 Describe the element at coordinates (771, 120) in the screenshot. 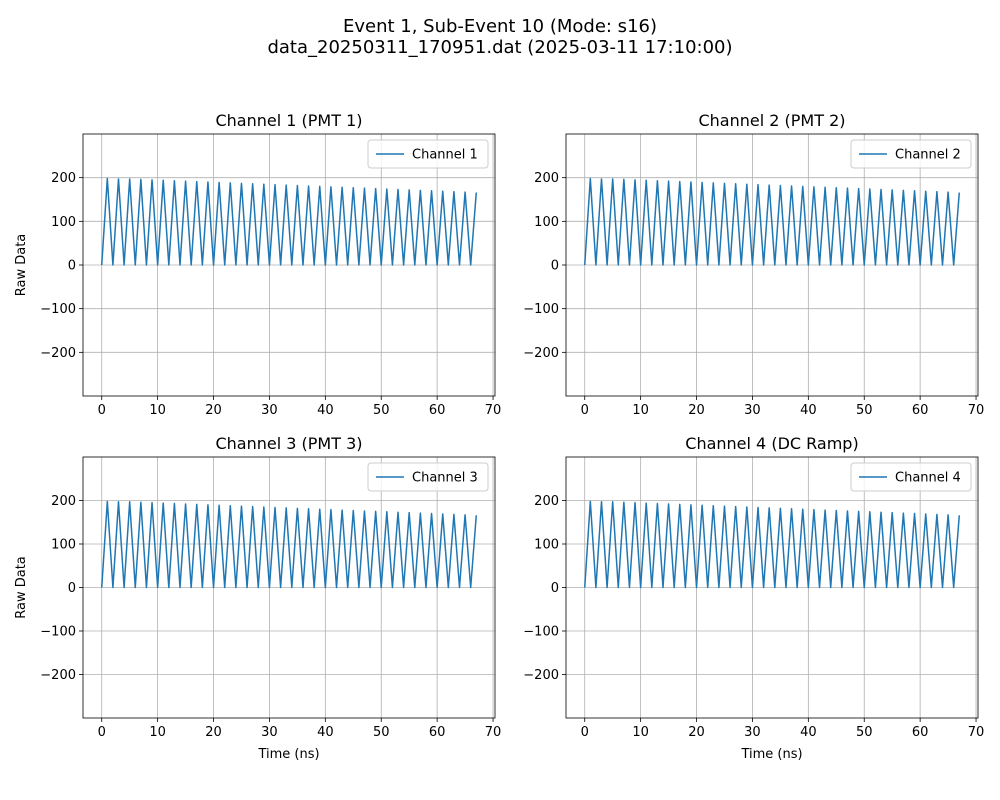

I see `subplot-title: Channel 2 (PMT 2)` at that location.